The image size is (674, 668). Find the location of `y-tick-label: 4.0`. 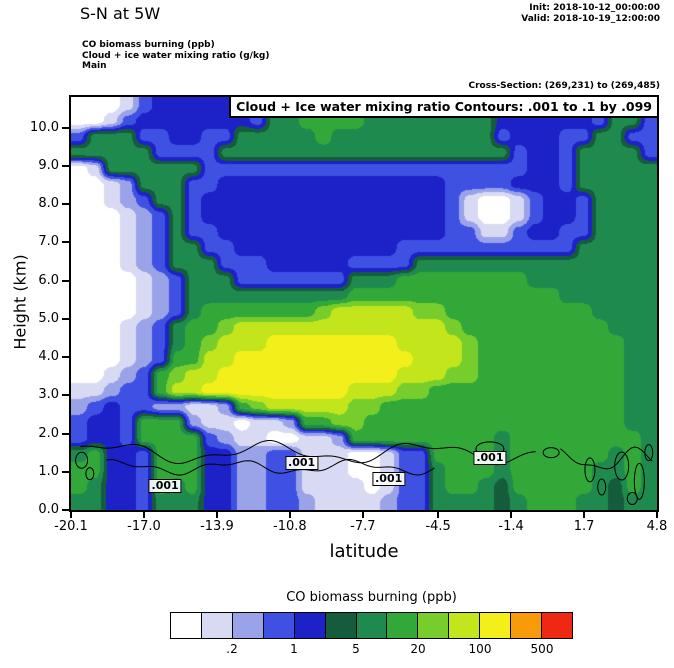

y-tick-label: 4.0 is located at coordinates (48, 357).